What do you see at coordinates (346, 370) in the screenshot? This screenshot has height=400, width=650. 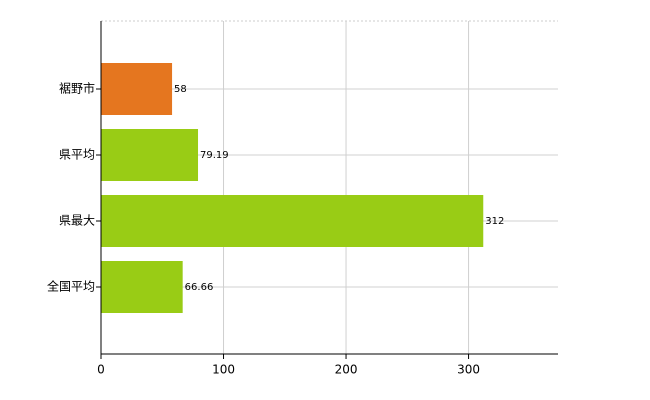 I see `x-tick-label: 200` at bounding box center [346, 370].